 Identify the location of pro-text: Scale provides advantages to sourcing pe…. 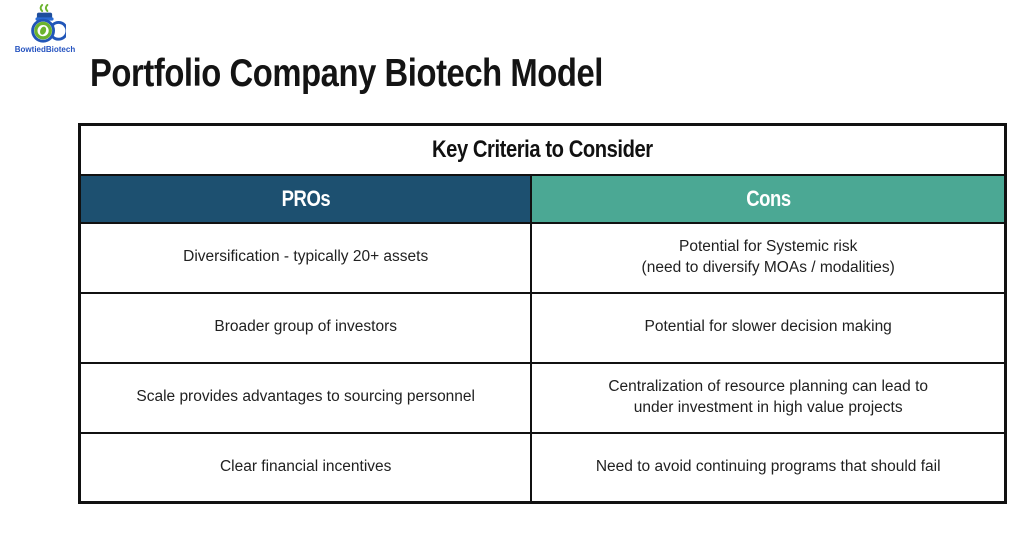
(305, 397).